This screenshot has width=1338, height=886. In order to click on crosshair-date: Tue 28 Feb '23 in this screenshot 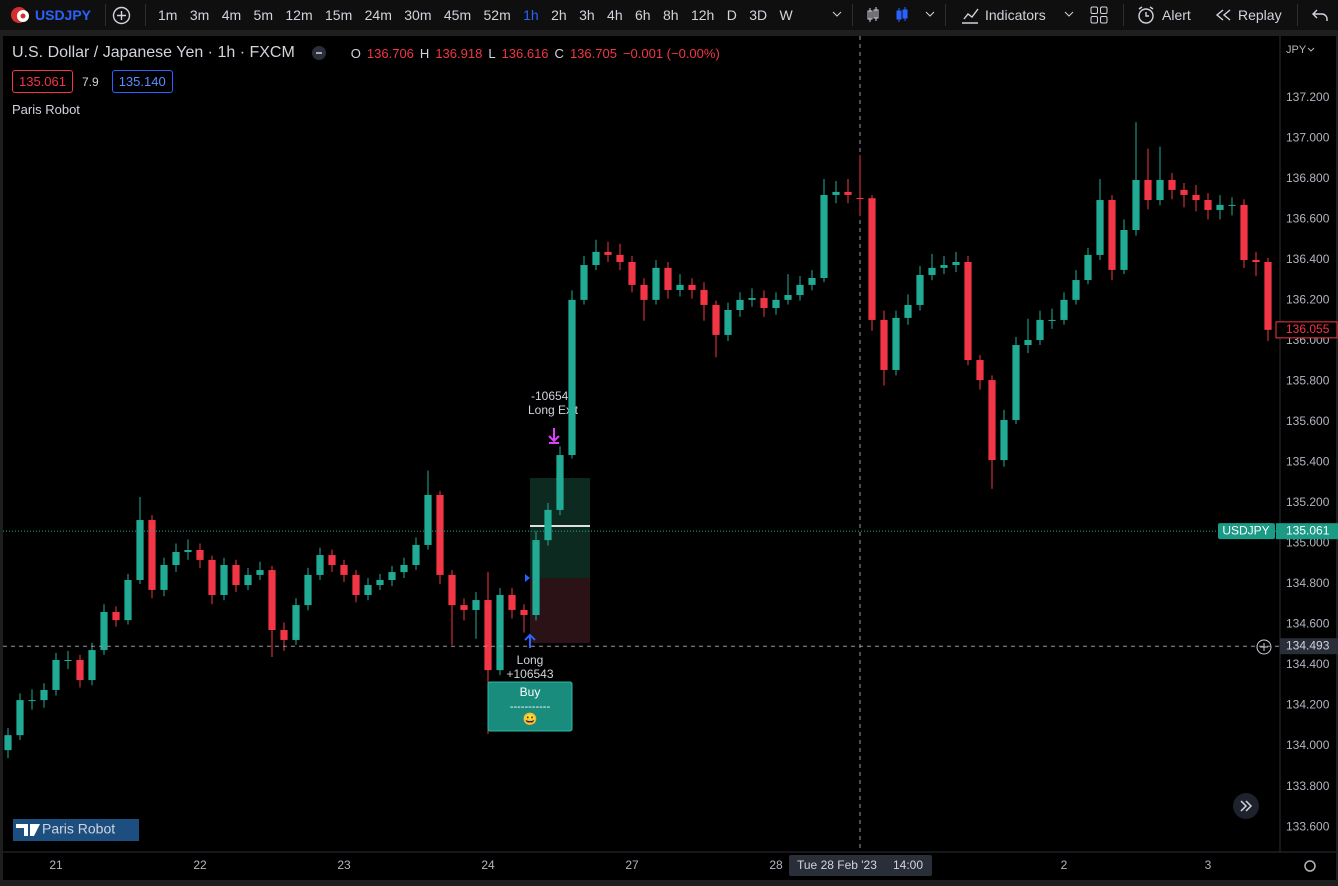, I will do `click(837, 865)`.